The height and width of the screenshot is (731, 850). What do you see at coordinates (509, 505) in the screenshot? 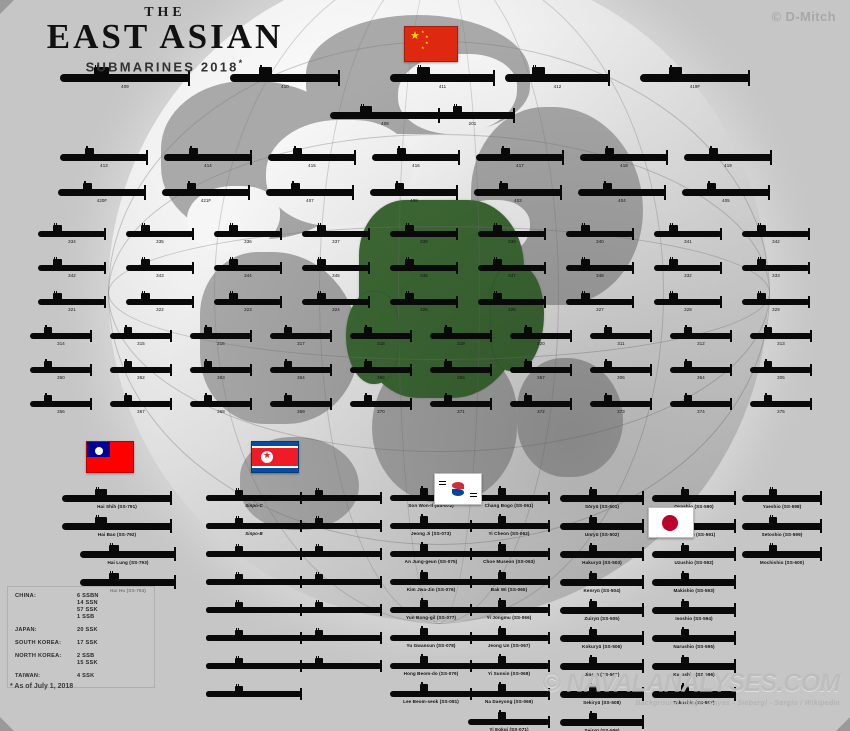
I see `submarine-label: Chang Bogo (SS-061)` at bounding box center [509, 505].